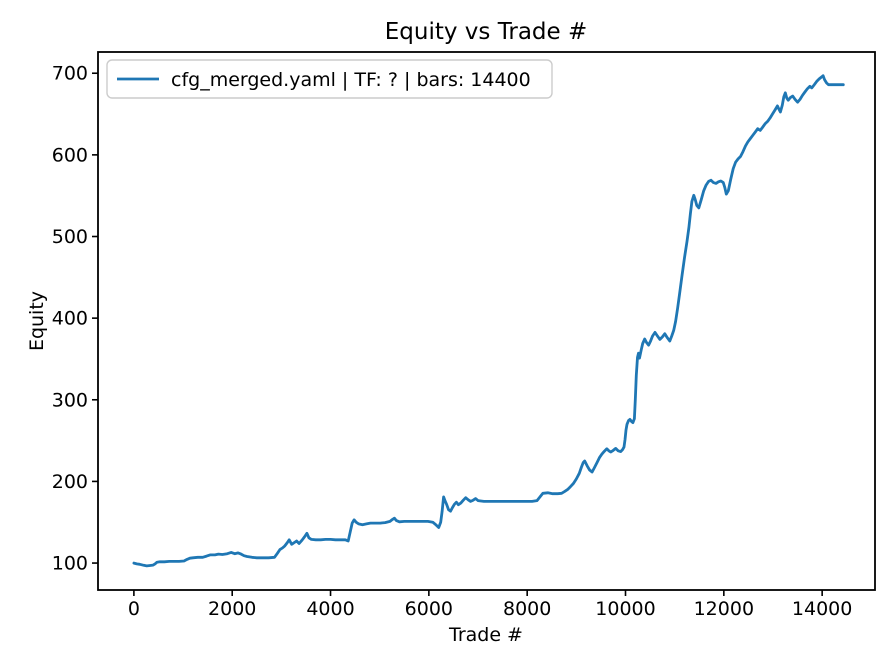 The image size is (896, 672). I want to click on legend: cfg_merged.yaml | TF: ? | bars: 14400, so click(329, 79).